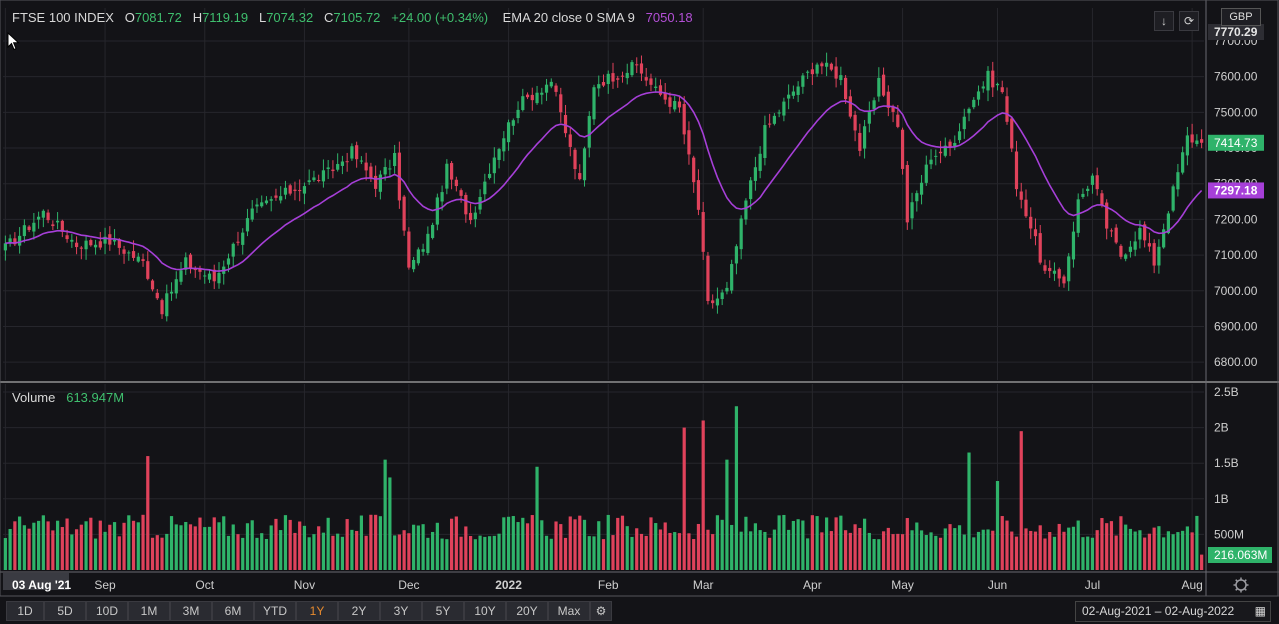 The width and height of the screenshot is (1279, 624). Describe the element at coordinates (105, 585) in the screenshot. I see `x-tick-label: Sep` at that location.